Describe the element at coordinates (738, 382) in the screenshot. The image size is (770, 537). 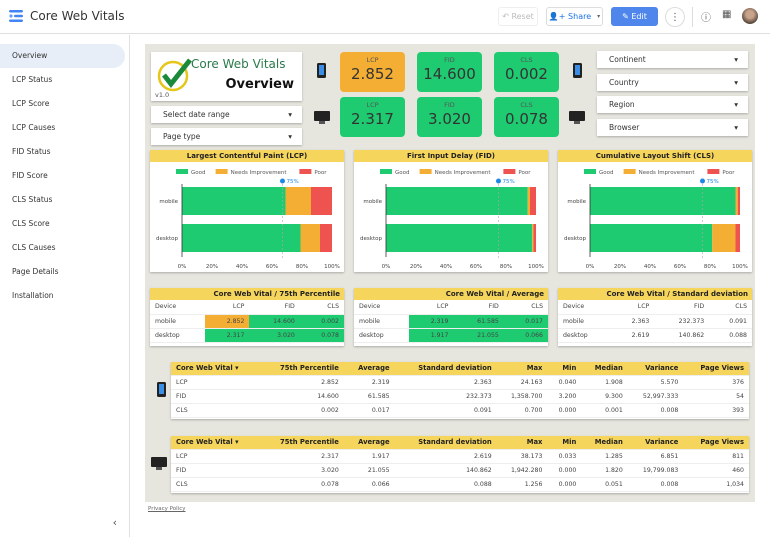
I see `table-cell: 376` at that location.